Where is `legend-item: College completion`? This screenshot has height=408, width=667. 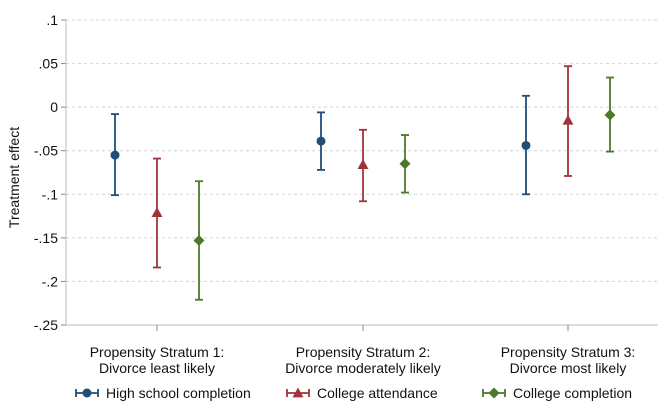 legend-item: College completion is located at coordinates (557, 393).